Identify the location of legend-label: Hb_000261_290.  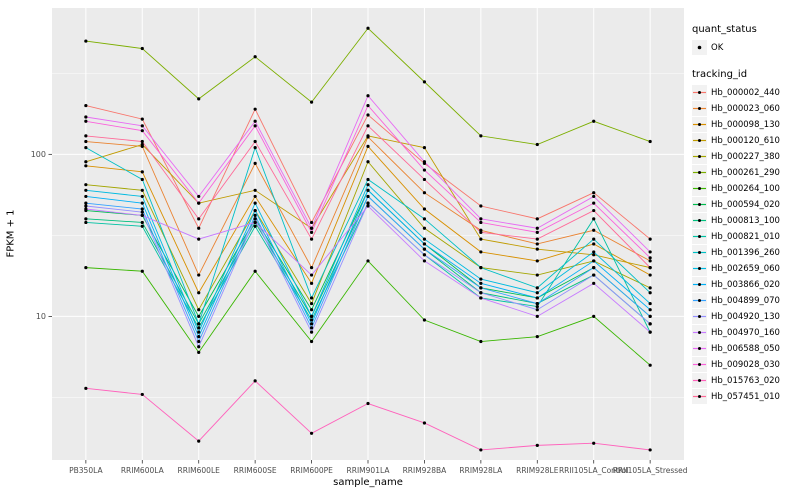
(745, 172).